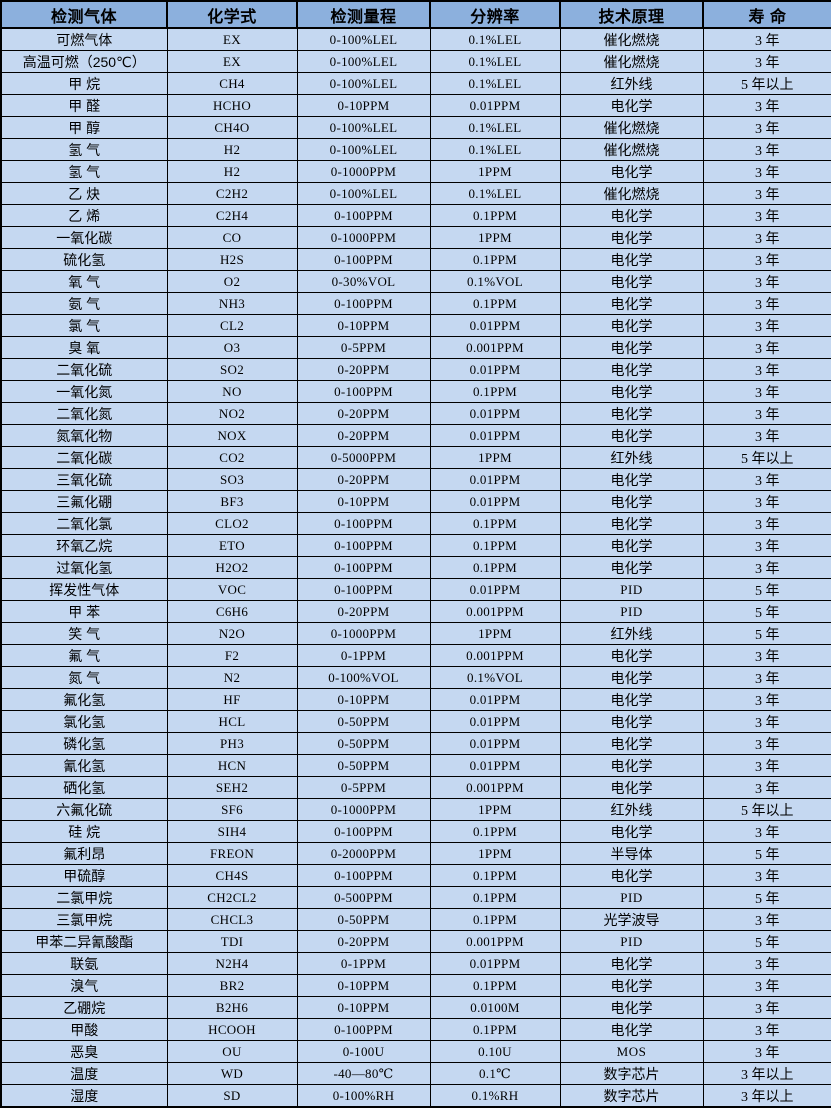  Describe the element at coordinates (415, 831) in the screenshot. I see `table-row: 硅 烷 SIH4 0-100PPM 0.1PPM 电化学 3 年` at that location.